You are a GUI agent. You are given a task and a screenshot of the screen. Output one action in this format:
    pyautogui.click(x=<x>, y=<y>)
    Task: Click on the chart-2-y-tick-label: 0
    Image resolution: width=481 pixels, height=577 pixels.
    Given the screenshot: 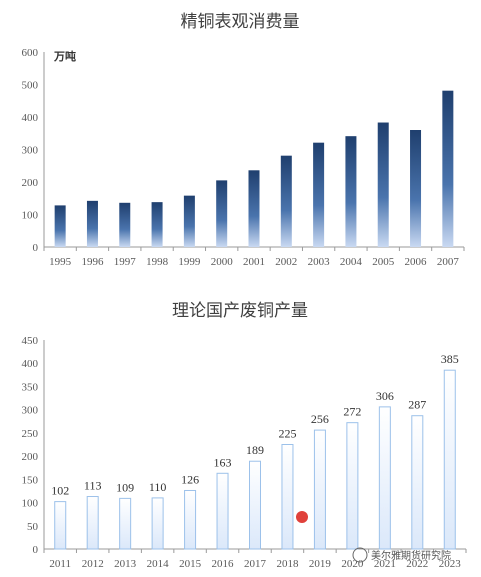 What is the action you would take?
    pyautogui.click(x=36, y=550)
    